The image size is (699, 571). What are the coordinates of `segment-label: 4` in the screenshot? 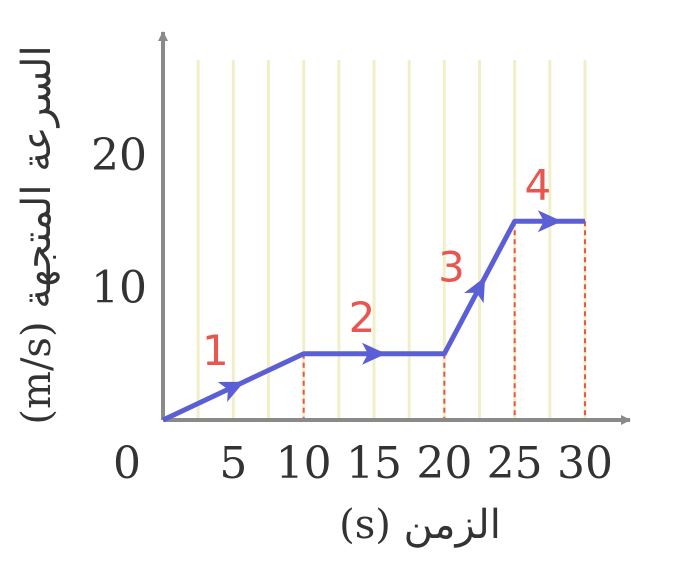 It's located at (537, 184).